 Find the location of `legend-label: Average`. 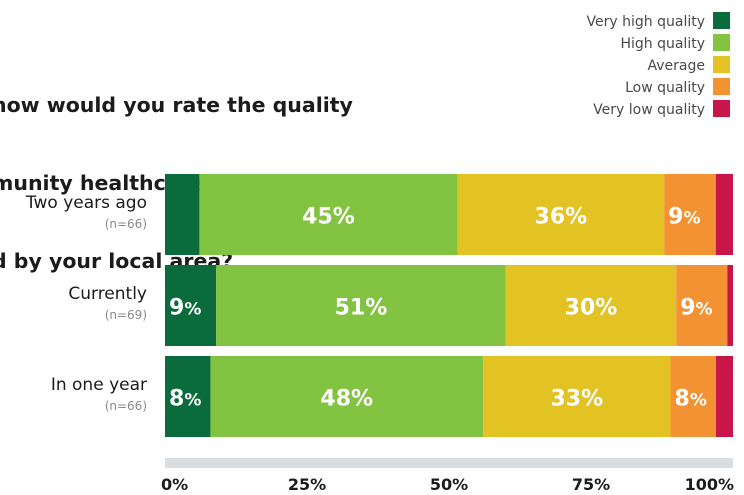

legend-label: Average is located at coordinates (677, 66).